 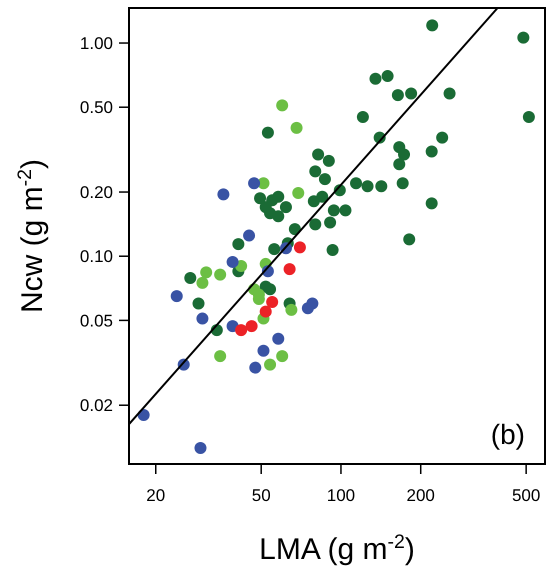 I want to click on y-tick-label: 0.50, so click(x=96, y=108).